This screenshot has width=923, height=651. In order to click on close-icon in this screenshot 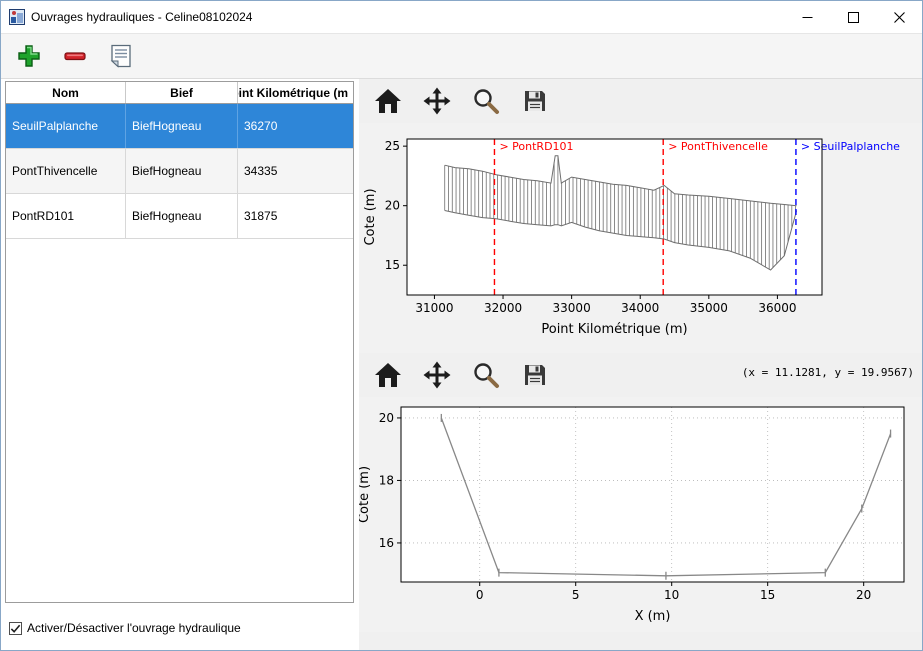, I will do `click(899, 17)`.